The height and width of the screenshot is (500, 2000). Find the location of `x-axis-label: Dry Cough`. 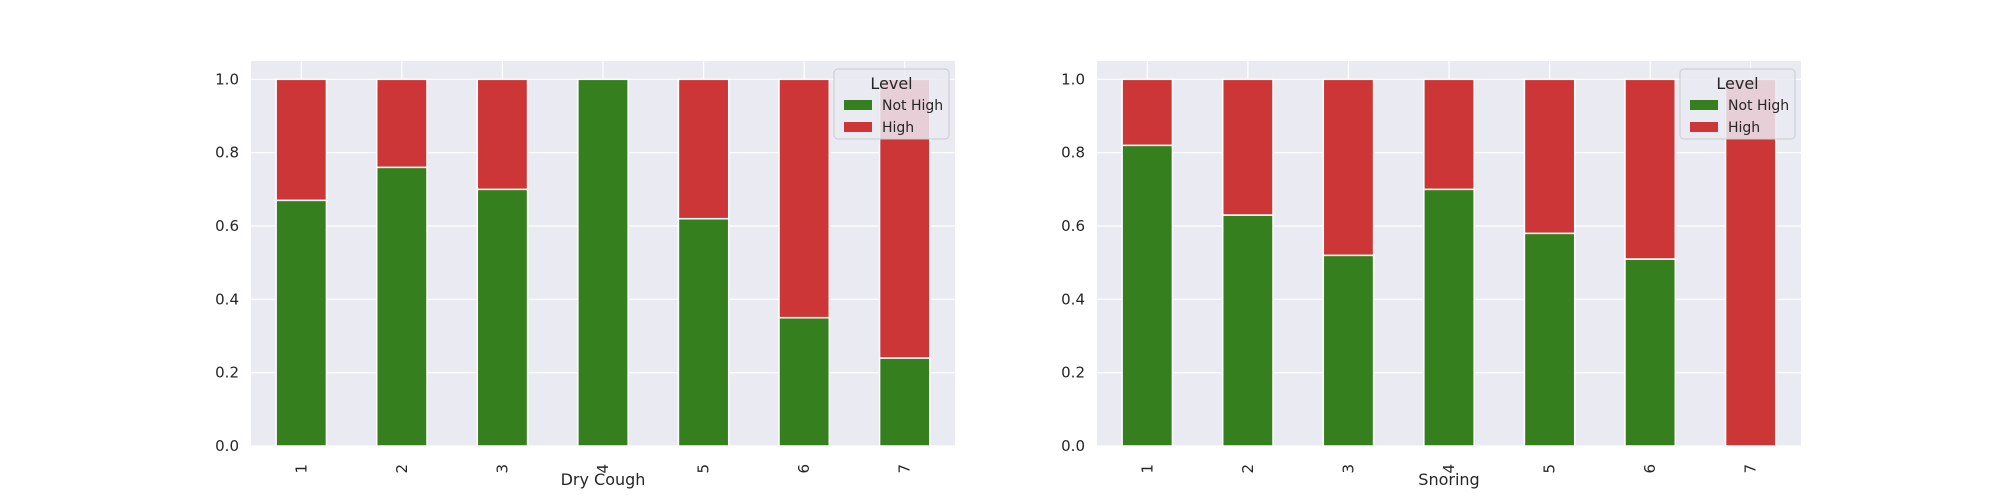

x-axis-label: Dry Cough is located at coordinates (603, 479).